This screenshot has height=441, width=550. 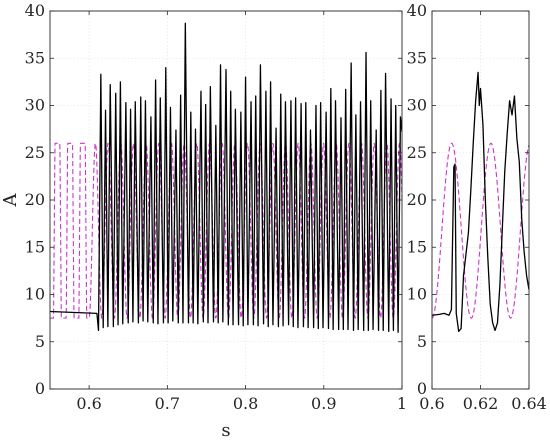 I want to click on y-axis-label: A, so click(x=10, y=200).